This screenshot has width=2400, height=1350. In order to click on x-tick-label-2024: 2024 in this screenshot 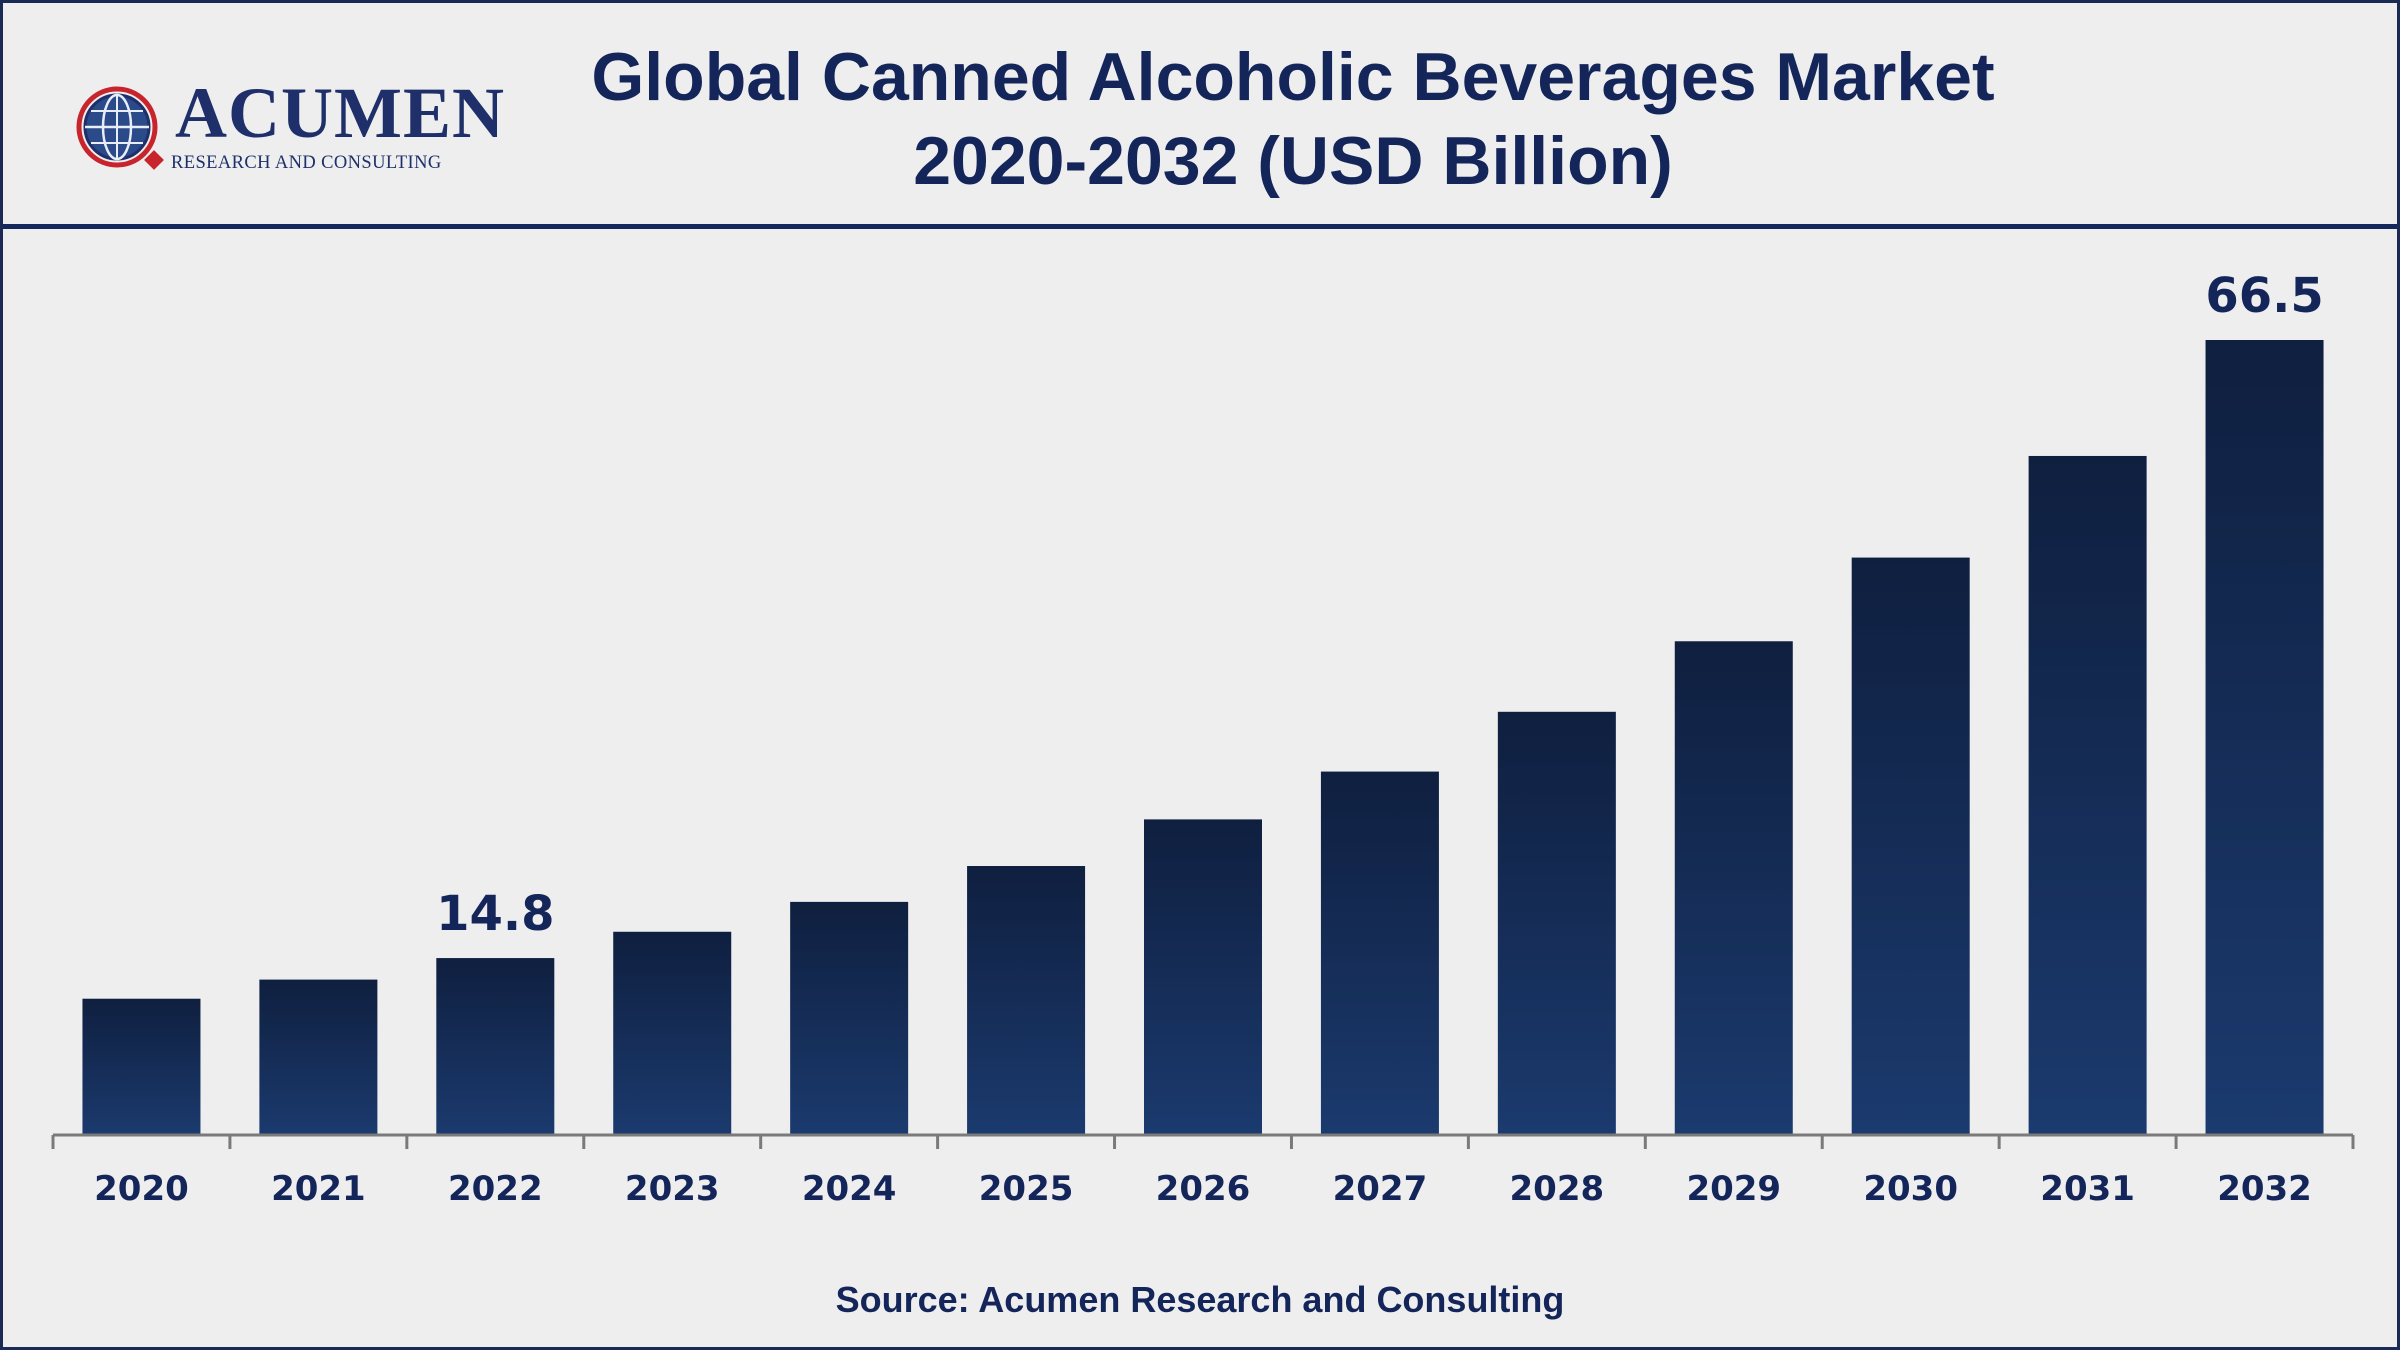, I will do `click(849, 1189)`.